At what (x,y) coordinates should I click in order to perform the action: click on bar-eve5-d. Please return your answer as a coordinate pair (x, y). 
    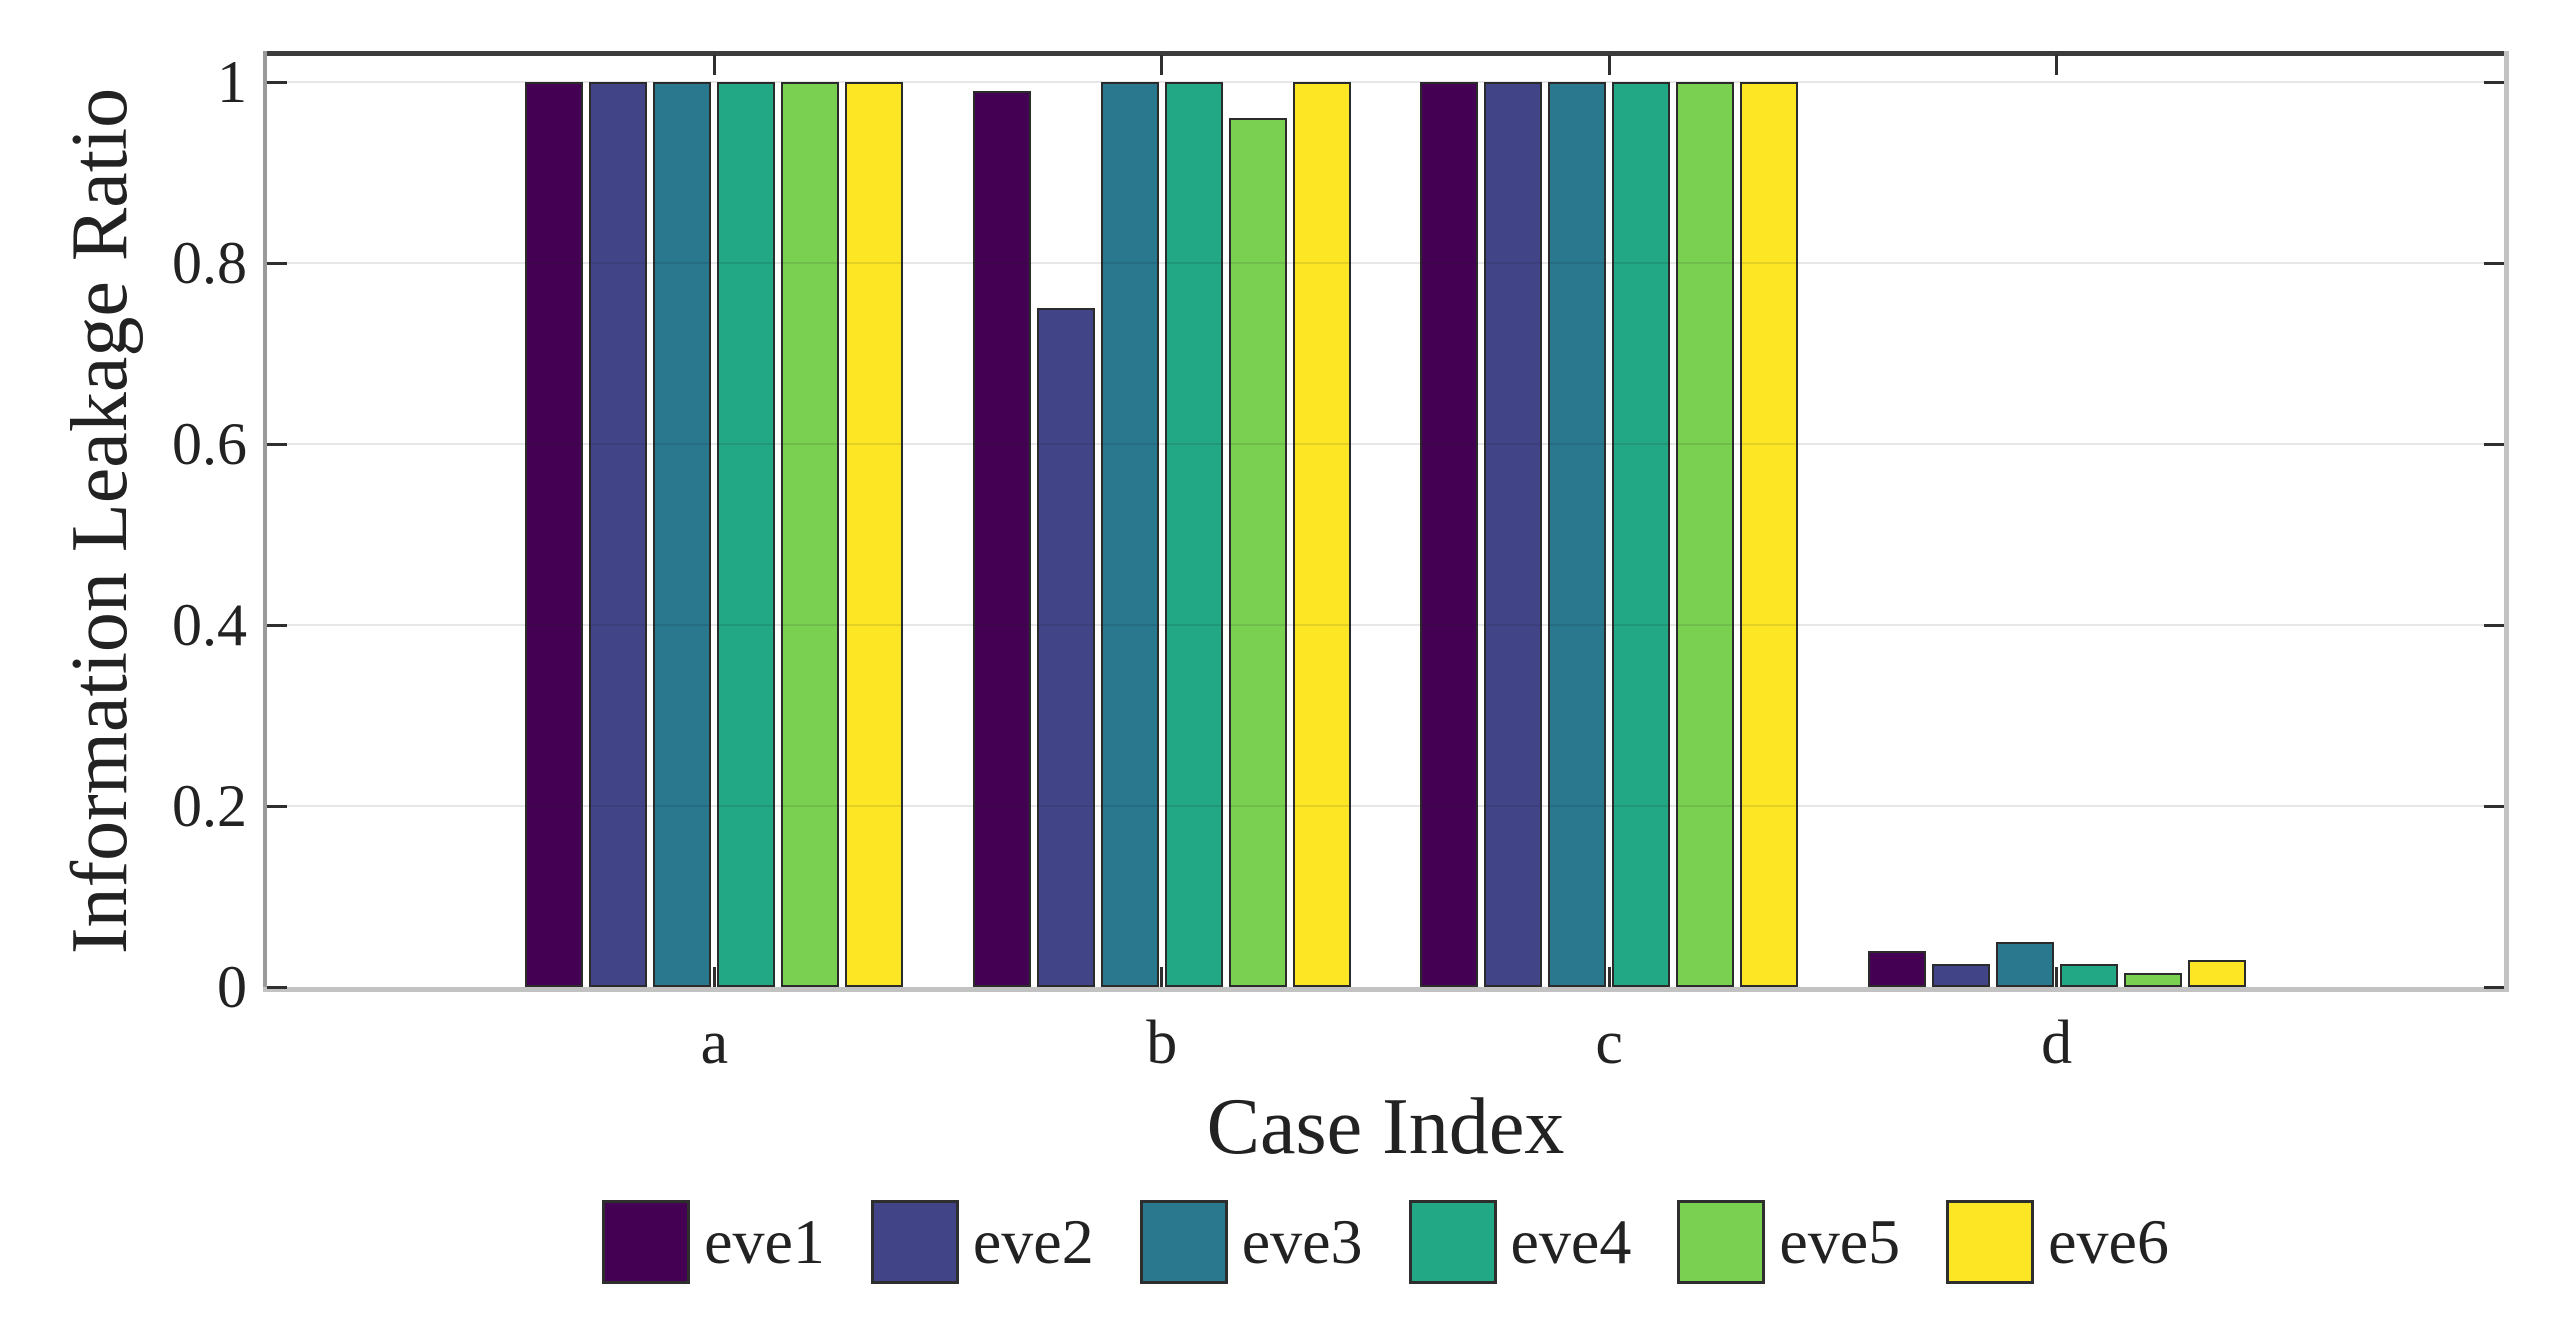
    Looking at the image, I should click on (2152, 980).